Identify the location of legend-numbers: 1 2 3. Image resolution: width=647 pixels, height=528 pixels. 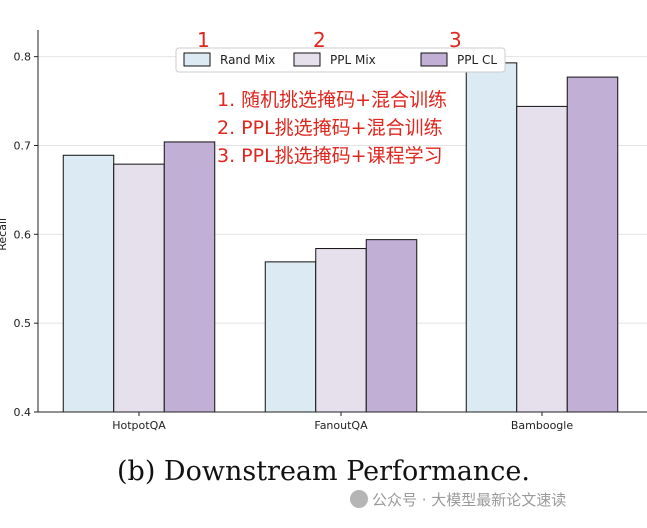
(329, 40).